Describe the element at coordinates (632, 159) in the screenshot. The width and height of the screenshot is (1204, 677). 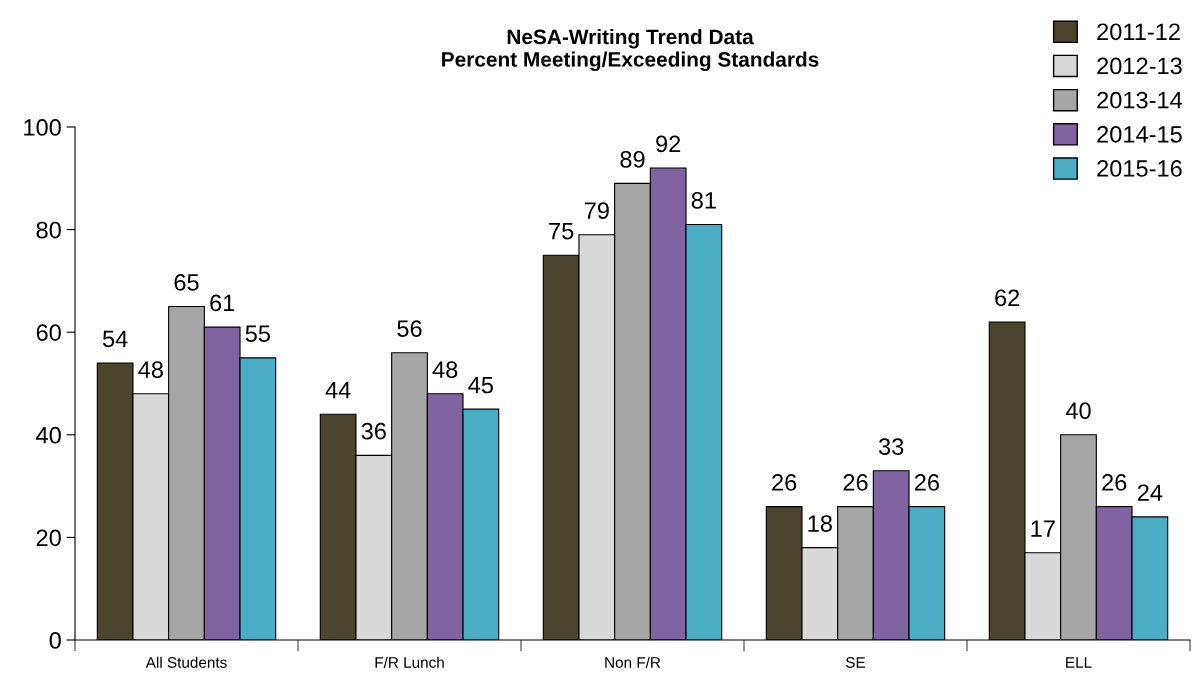
I see `data-label: 89` at that location.